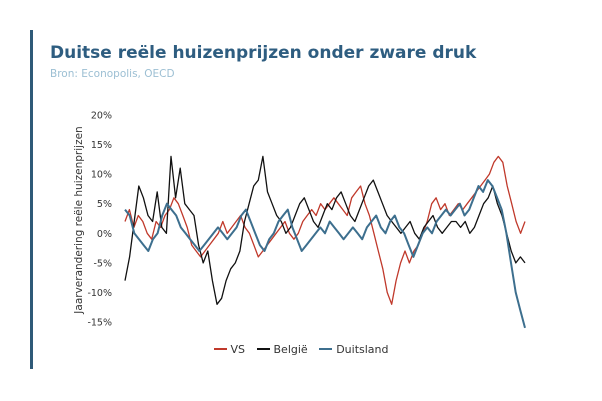 The image size is (602, 401). What do you see at coordinates (290, 349) in the screenshot?
I see `legend-label-belgie: België` at bounding box center [290, 349].